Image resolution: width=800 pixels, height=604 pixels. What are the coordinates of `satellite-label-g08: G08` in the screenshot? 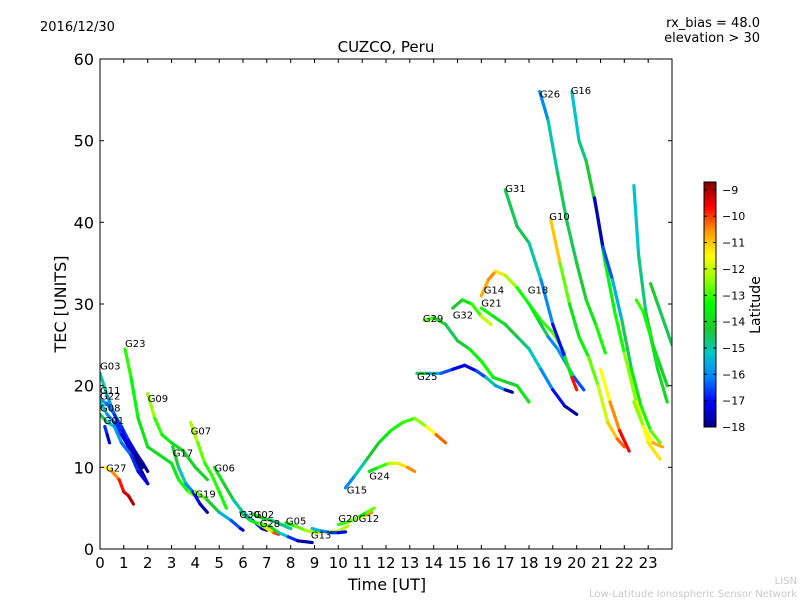 It's located at (110, 409).